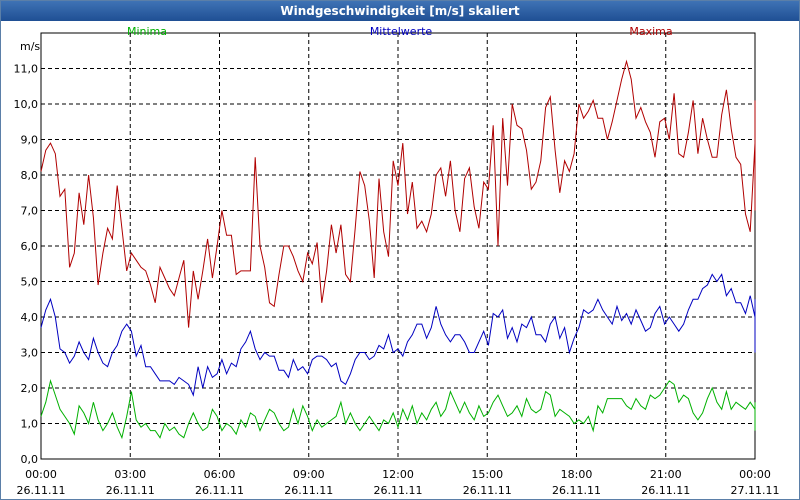  I want to click on y-tick-label: 8,0, so click(30, 175).